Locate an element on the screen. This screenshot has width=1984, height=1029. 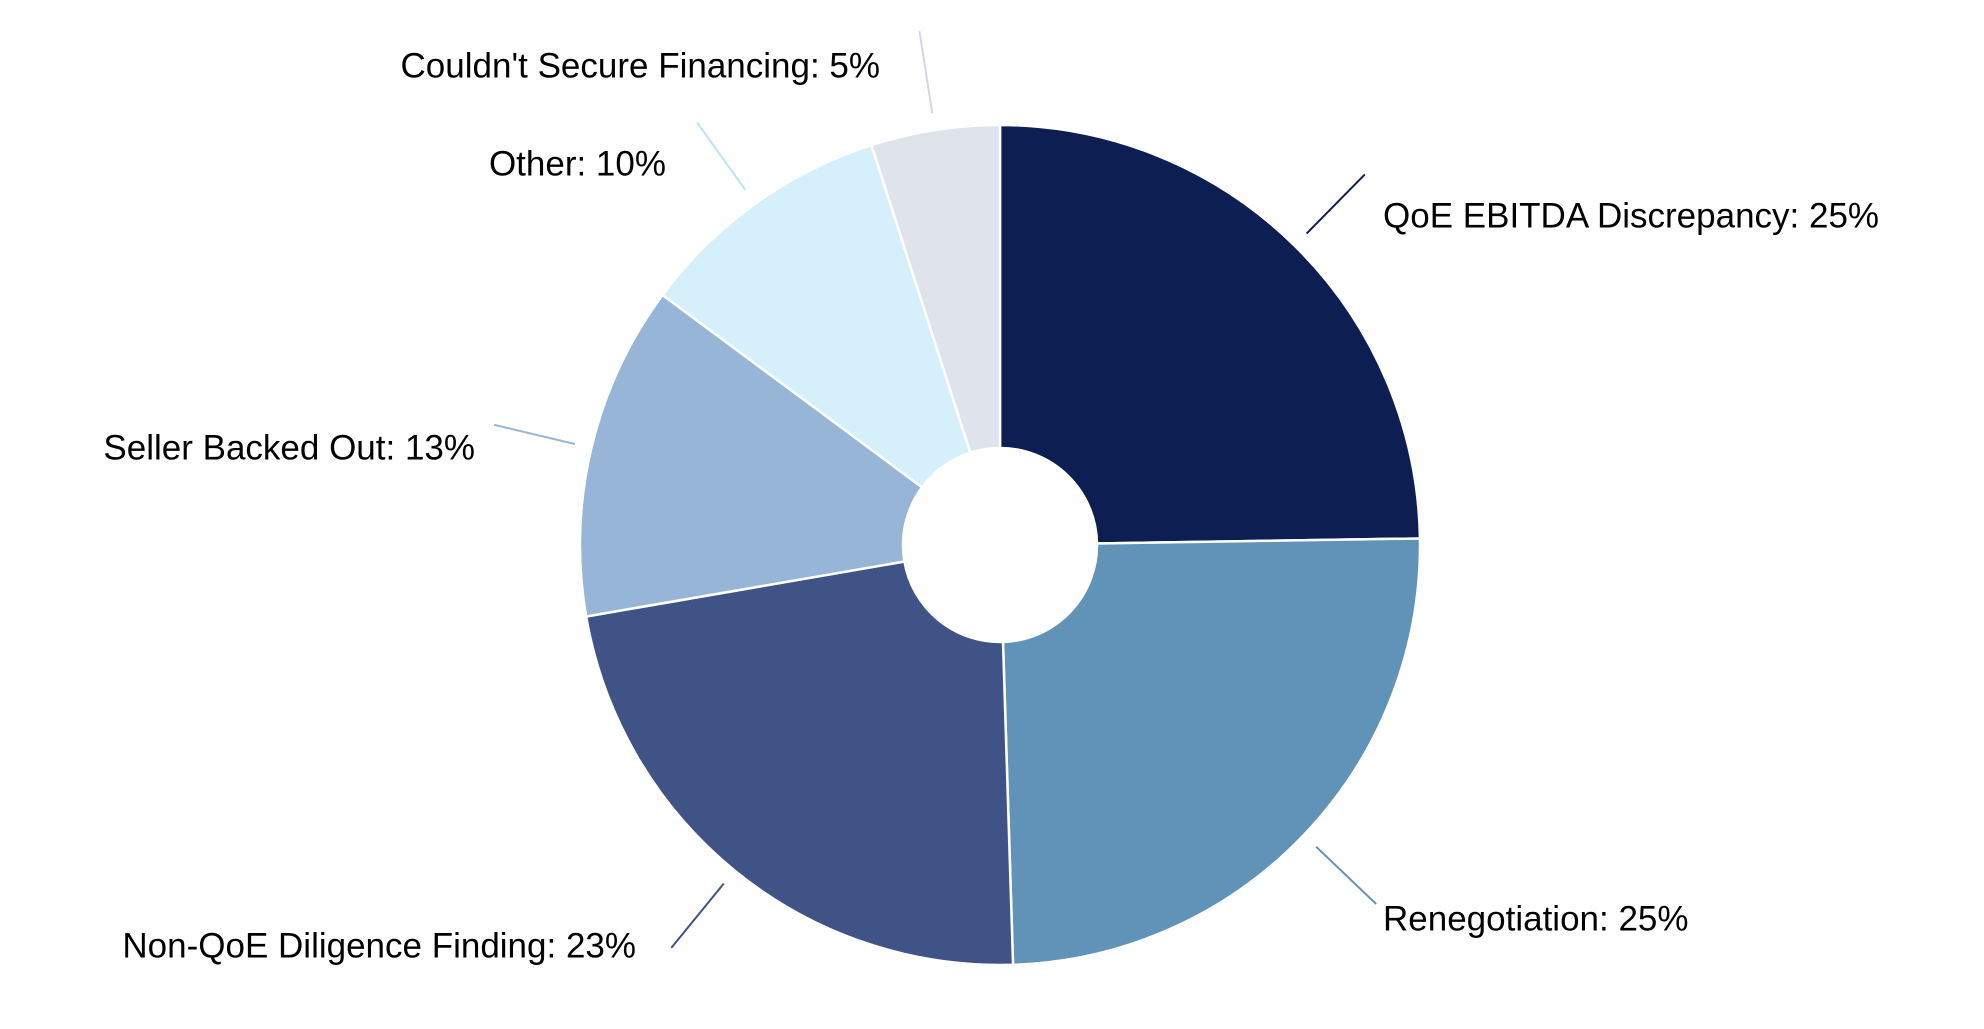
leader-line-non-qoe-diligence-finding is located at coordinates (697, 915).